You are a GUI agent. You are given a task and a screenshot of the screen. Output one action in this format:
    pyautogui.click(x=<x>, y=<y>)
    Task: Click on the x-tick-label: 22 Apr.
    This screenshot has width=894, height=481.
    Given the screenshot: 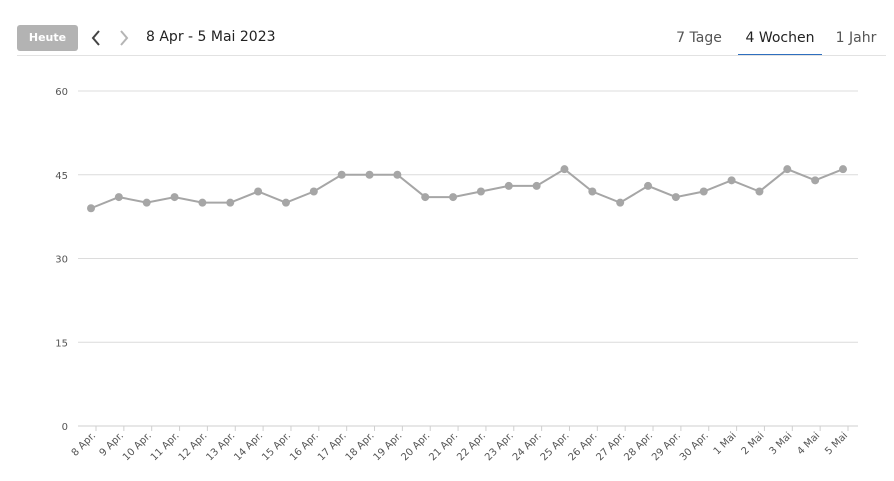 What is the action you would take?
    pyautogui.click(x=471, y=446)
    